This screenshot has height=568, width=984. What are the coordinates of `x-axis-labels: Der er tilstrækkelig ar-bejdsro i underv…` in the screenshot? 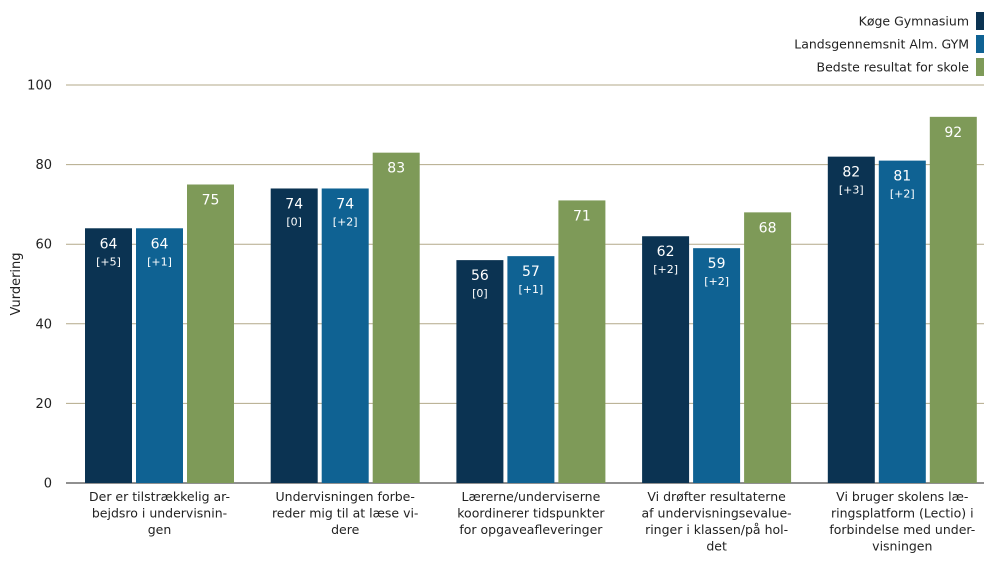 It's located at (532, 521).